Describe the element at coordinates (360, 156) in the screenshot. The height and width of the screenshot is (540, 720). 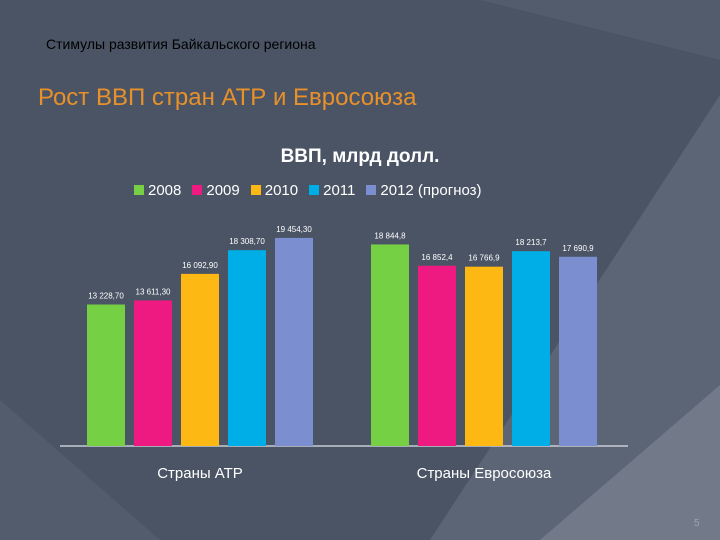
I see `chart-title: ВВП, млрд долл.` at that location.